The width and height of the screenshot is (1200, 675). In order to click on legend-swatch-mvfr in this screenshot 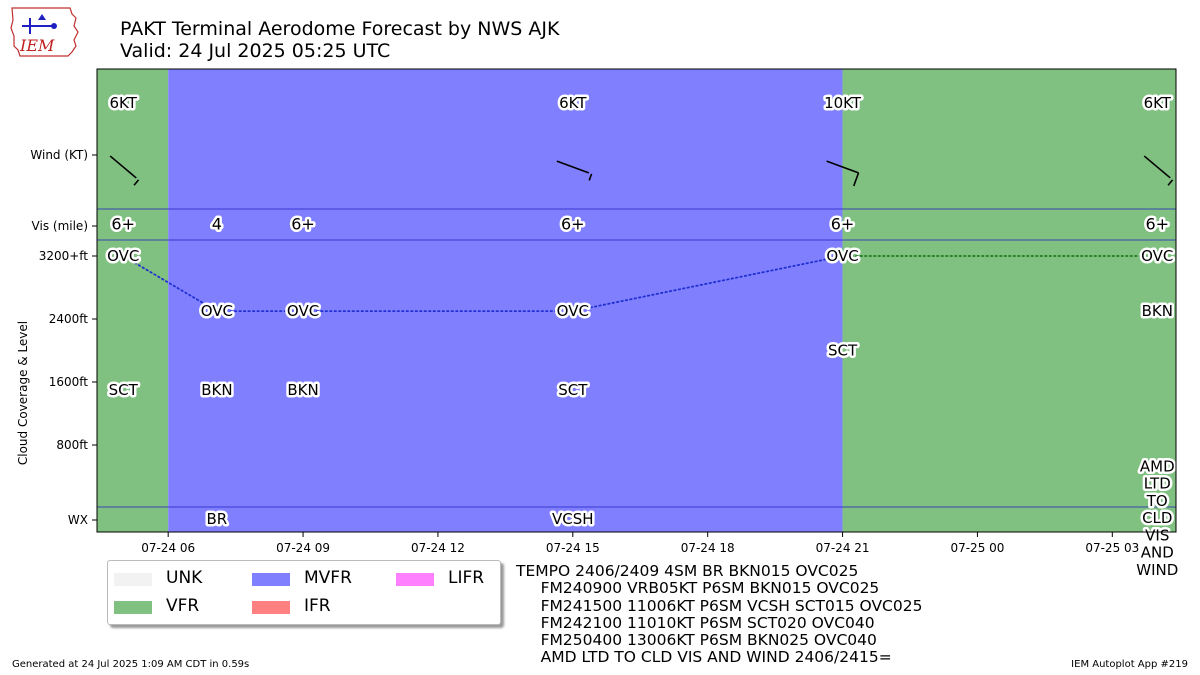, I will do `click(271, 579)`.